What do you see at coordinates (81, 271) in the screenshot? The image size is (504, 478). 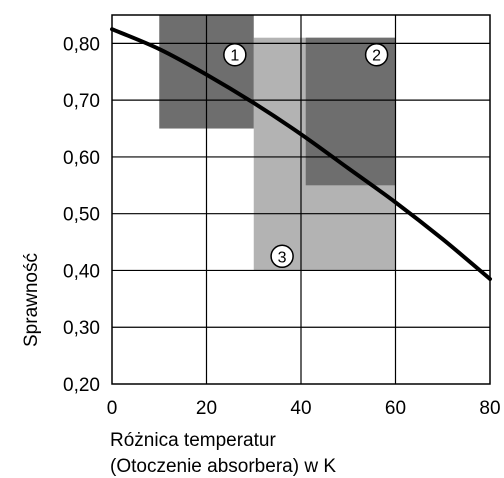 I see `y-tick-label: 0,40` at bounding box center [81, 271].